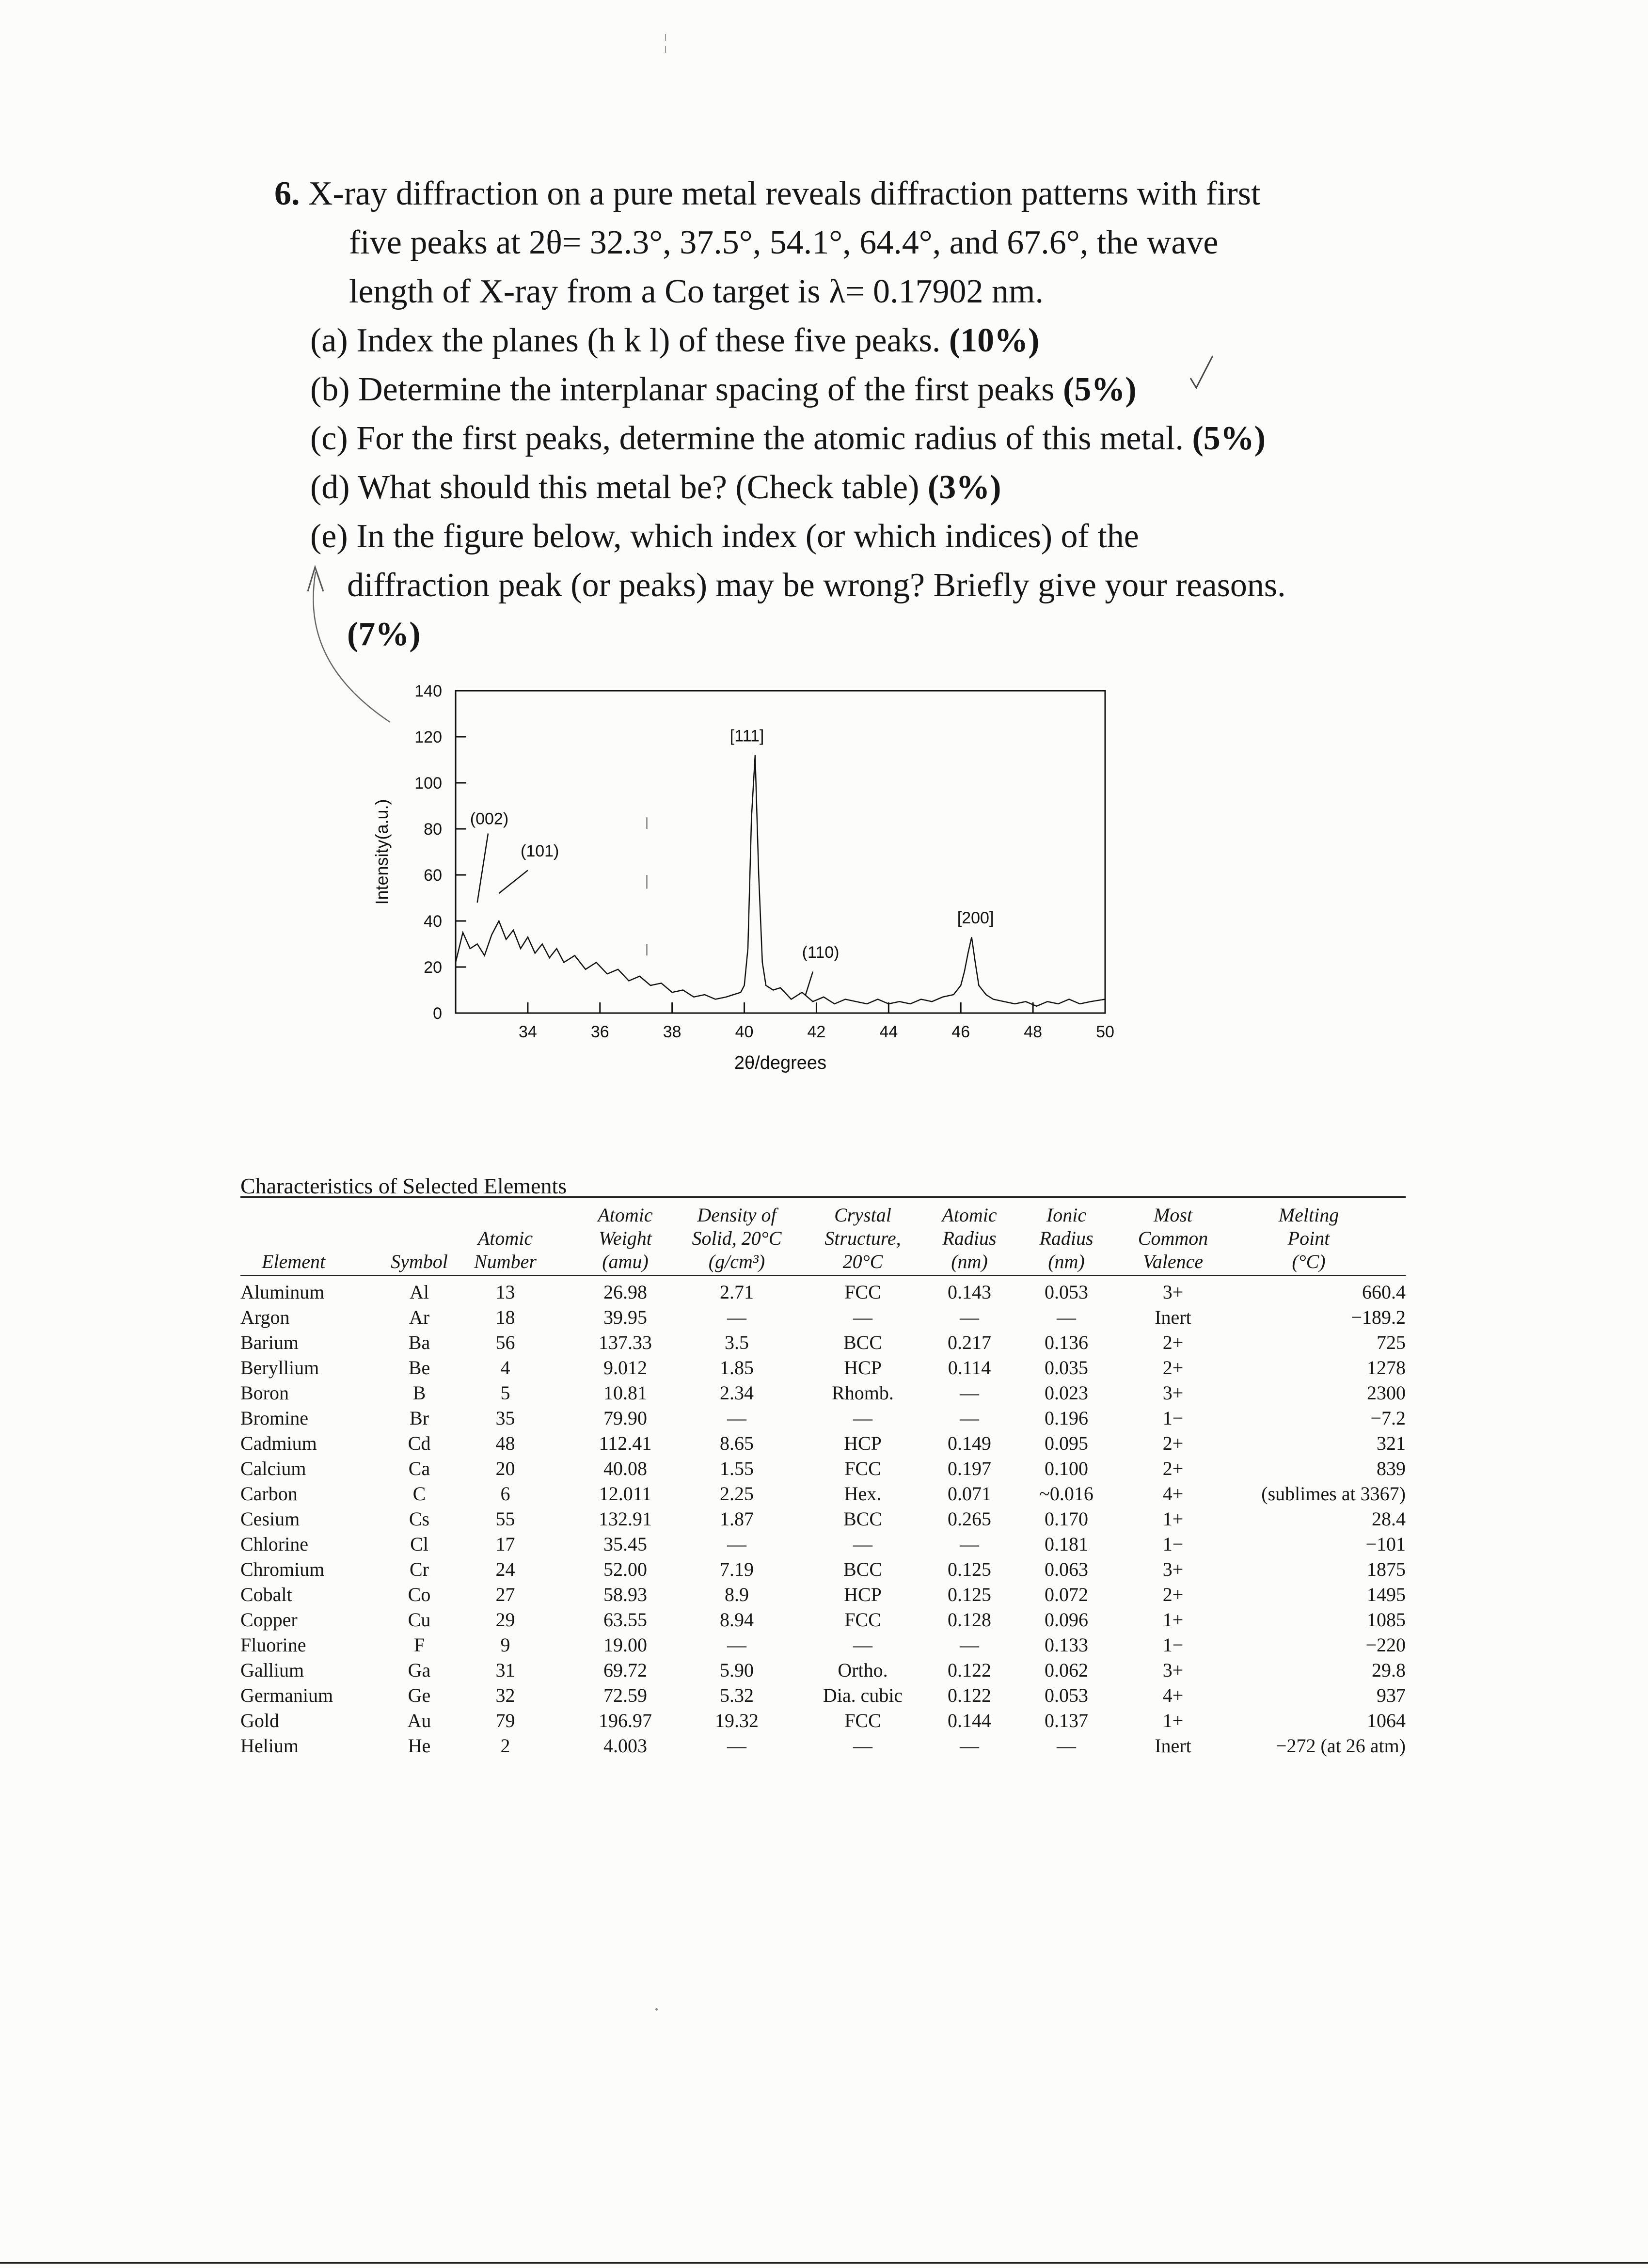 The image size is (1648, 2268). What do you see at coordinates (737, 1695) in the screenshot?
I see `table-cell: 5.32` at bounding box center [737, 1695].